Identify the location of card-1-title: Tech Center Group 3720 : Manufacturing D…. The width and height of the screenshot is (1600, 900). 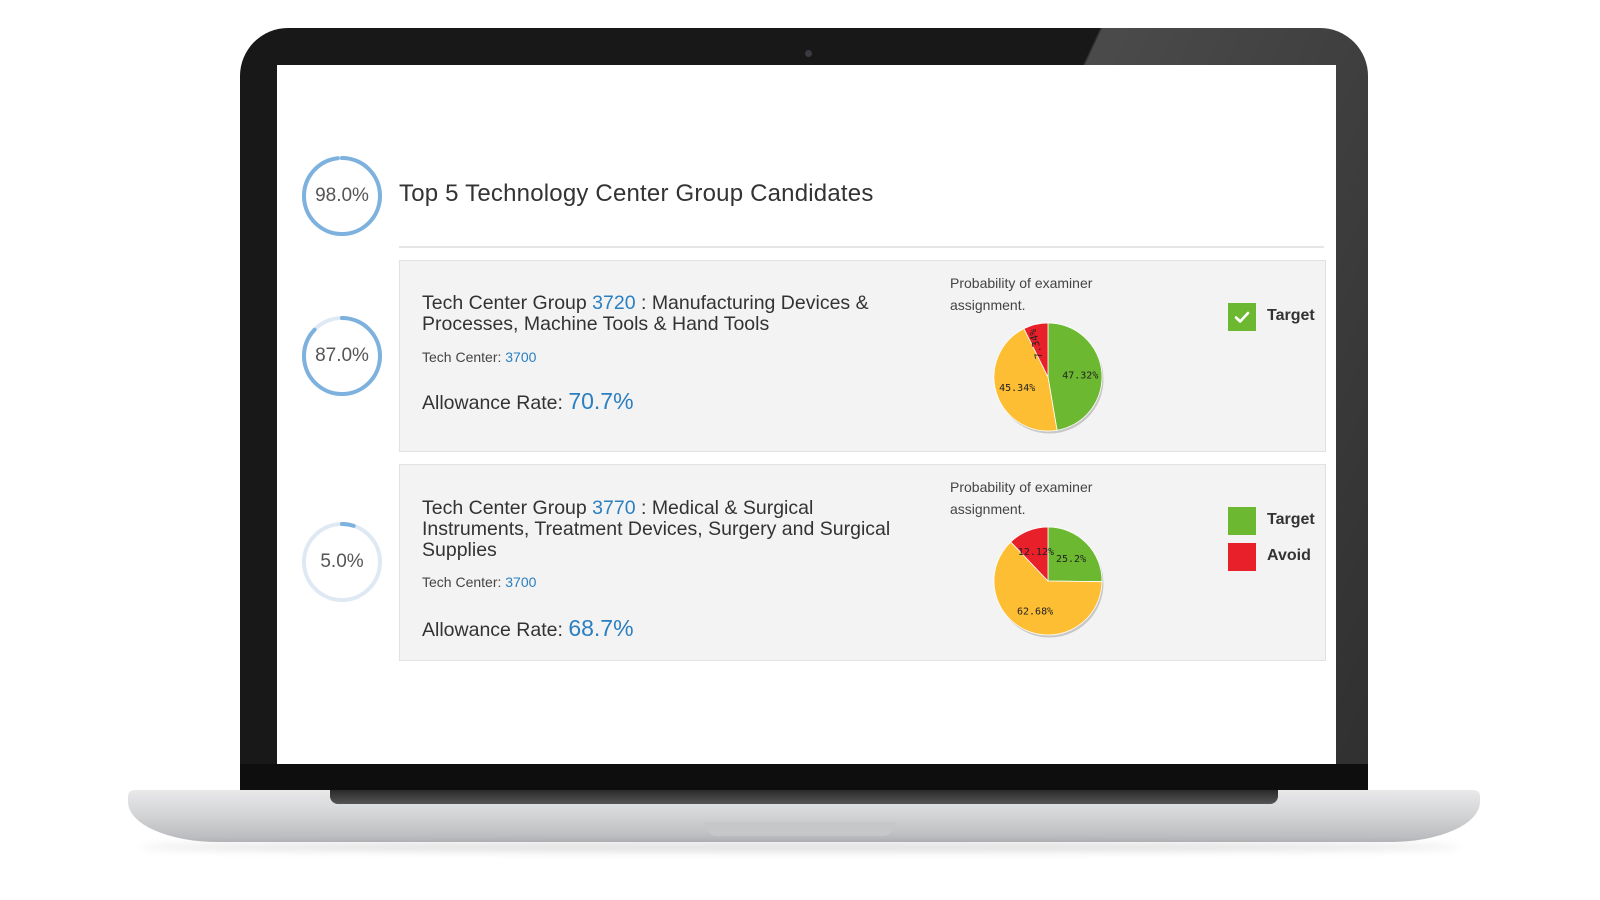
(657, 314).